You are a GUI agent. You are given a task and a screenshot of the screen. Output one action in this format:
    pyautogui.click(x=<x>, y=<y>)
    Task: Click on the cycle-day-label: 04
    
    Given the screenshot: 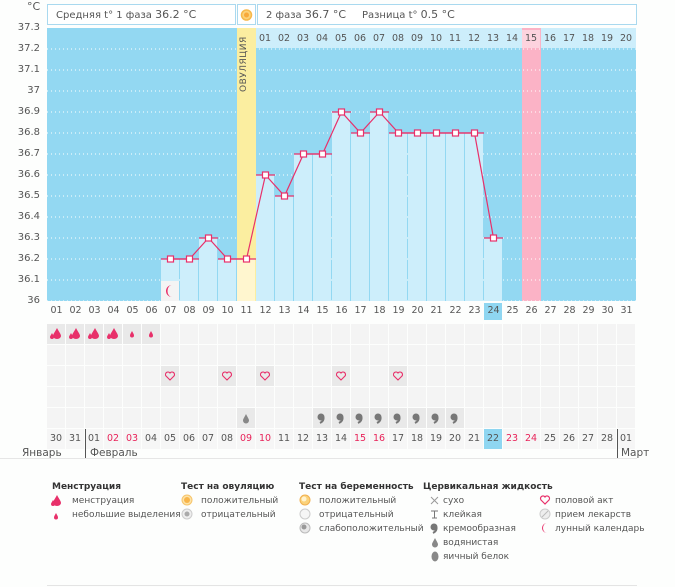 What is the action you would take?
    pyautogui.click(x=113, y=310)
    